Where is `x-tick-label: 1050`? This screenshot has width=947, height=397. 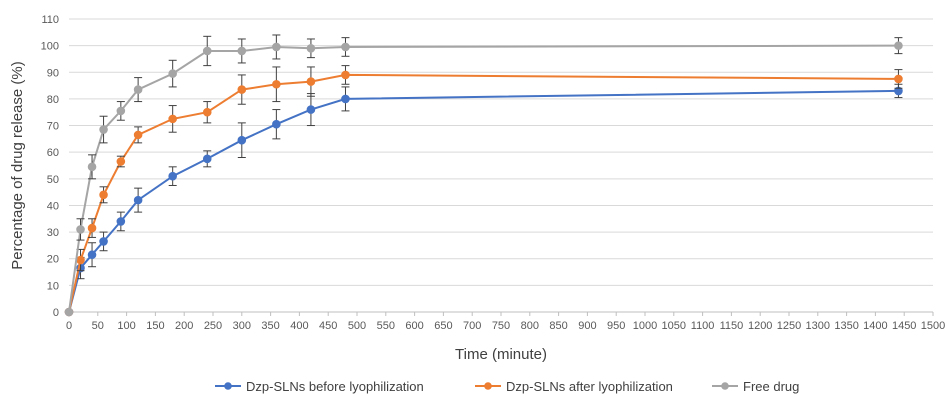
x-tick-label: 1050 is located at coordinates (674, 326).